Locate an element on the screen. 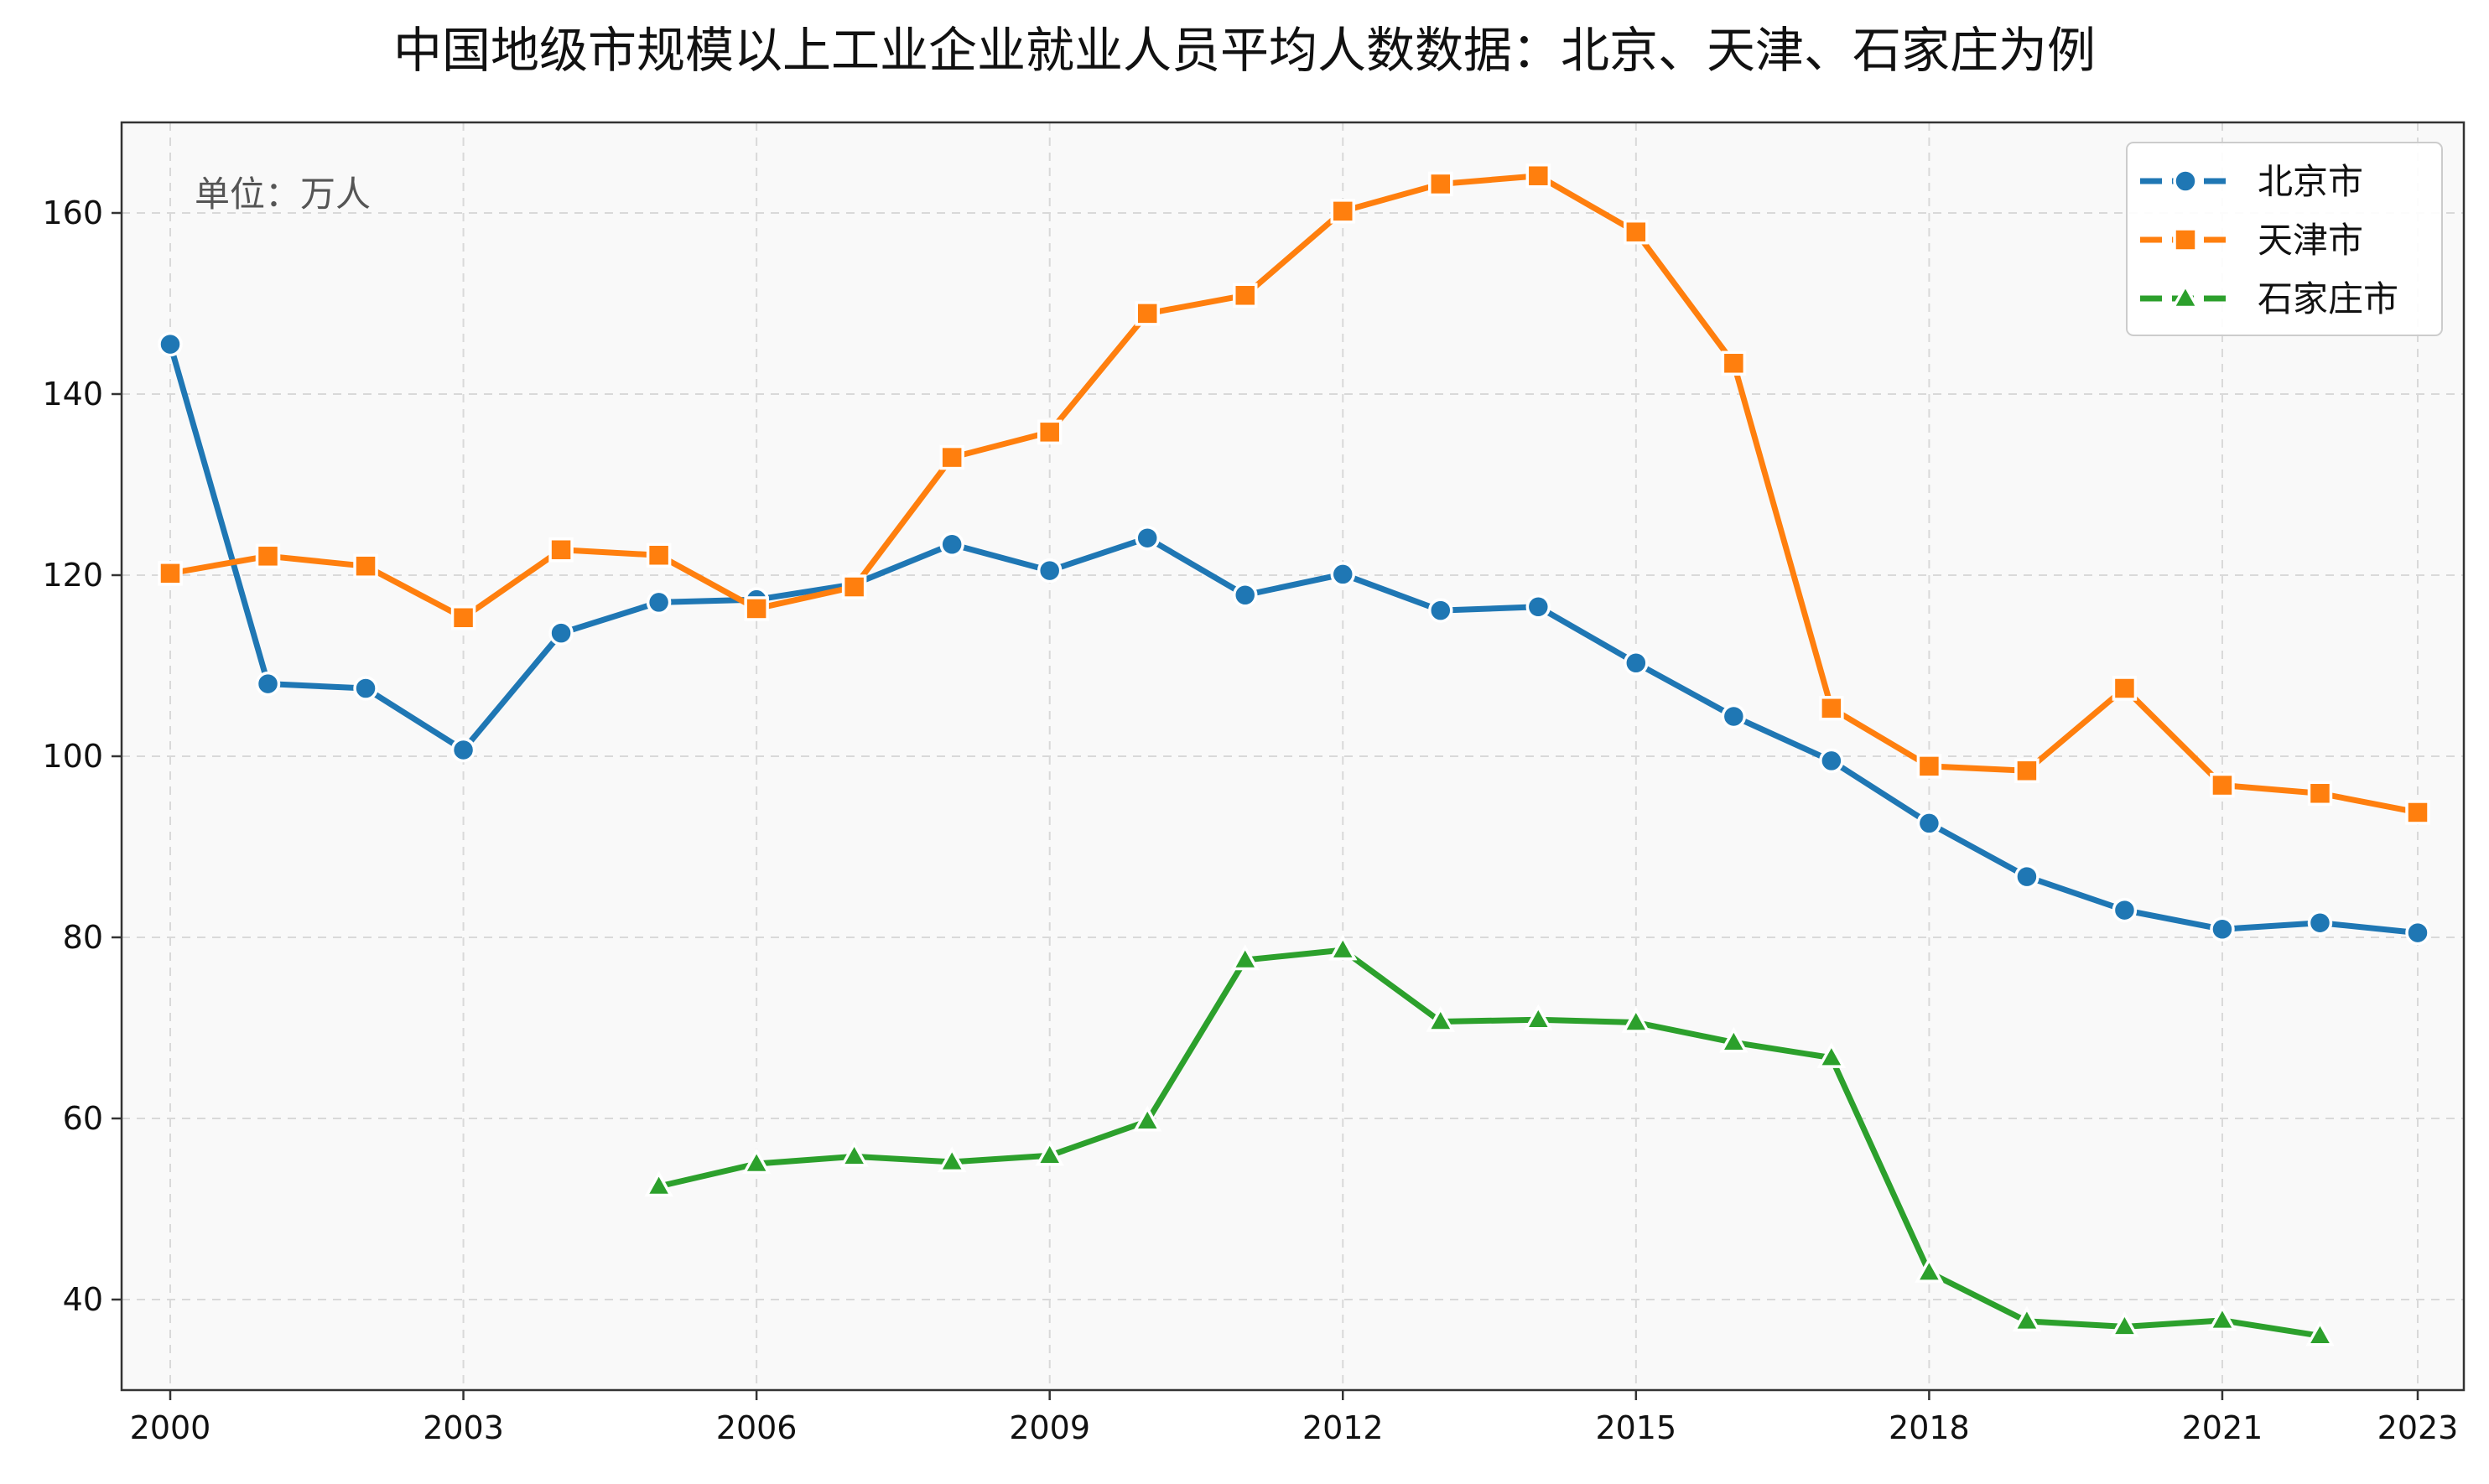  series-3-point-2016 is located at coordinates (1734, 1039).